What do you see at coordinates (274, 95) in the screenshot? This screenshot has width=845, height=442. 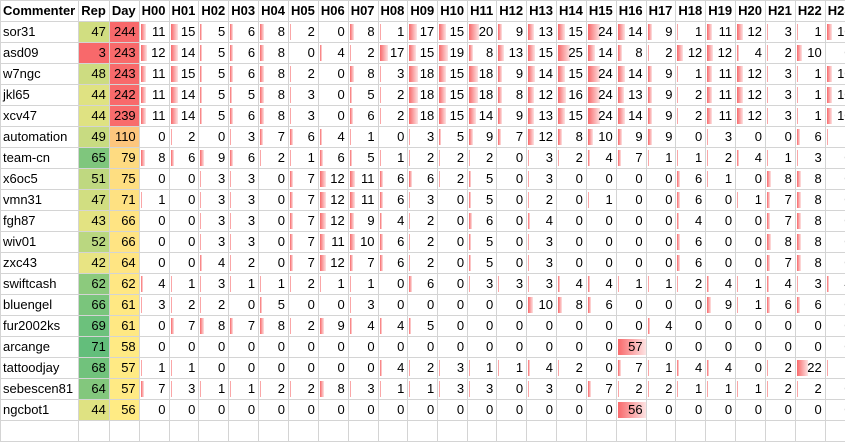 I see `hour-cell-h04: 8` at bounding box center [274, 95].